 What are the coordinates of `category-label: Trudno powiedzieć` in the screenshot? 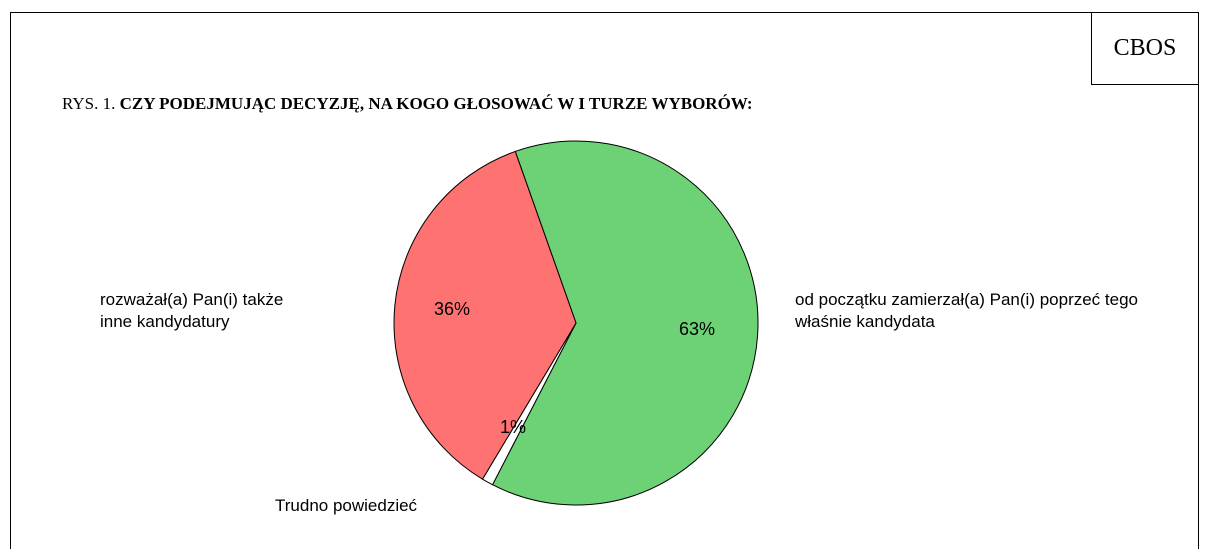 It's located at (346, 505).